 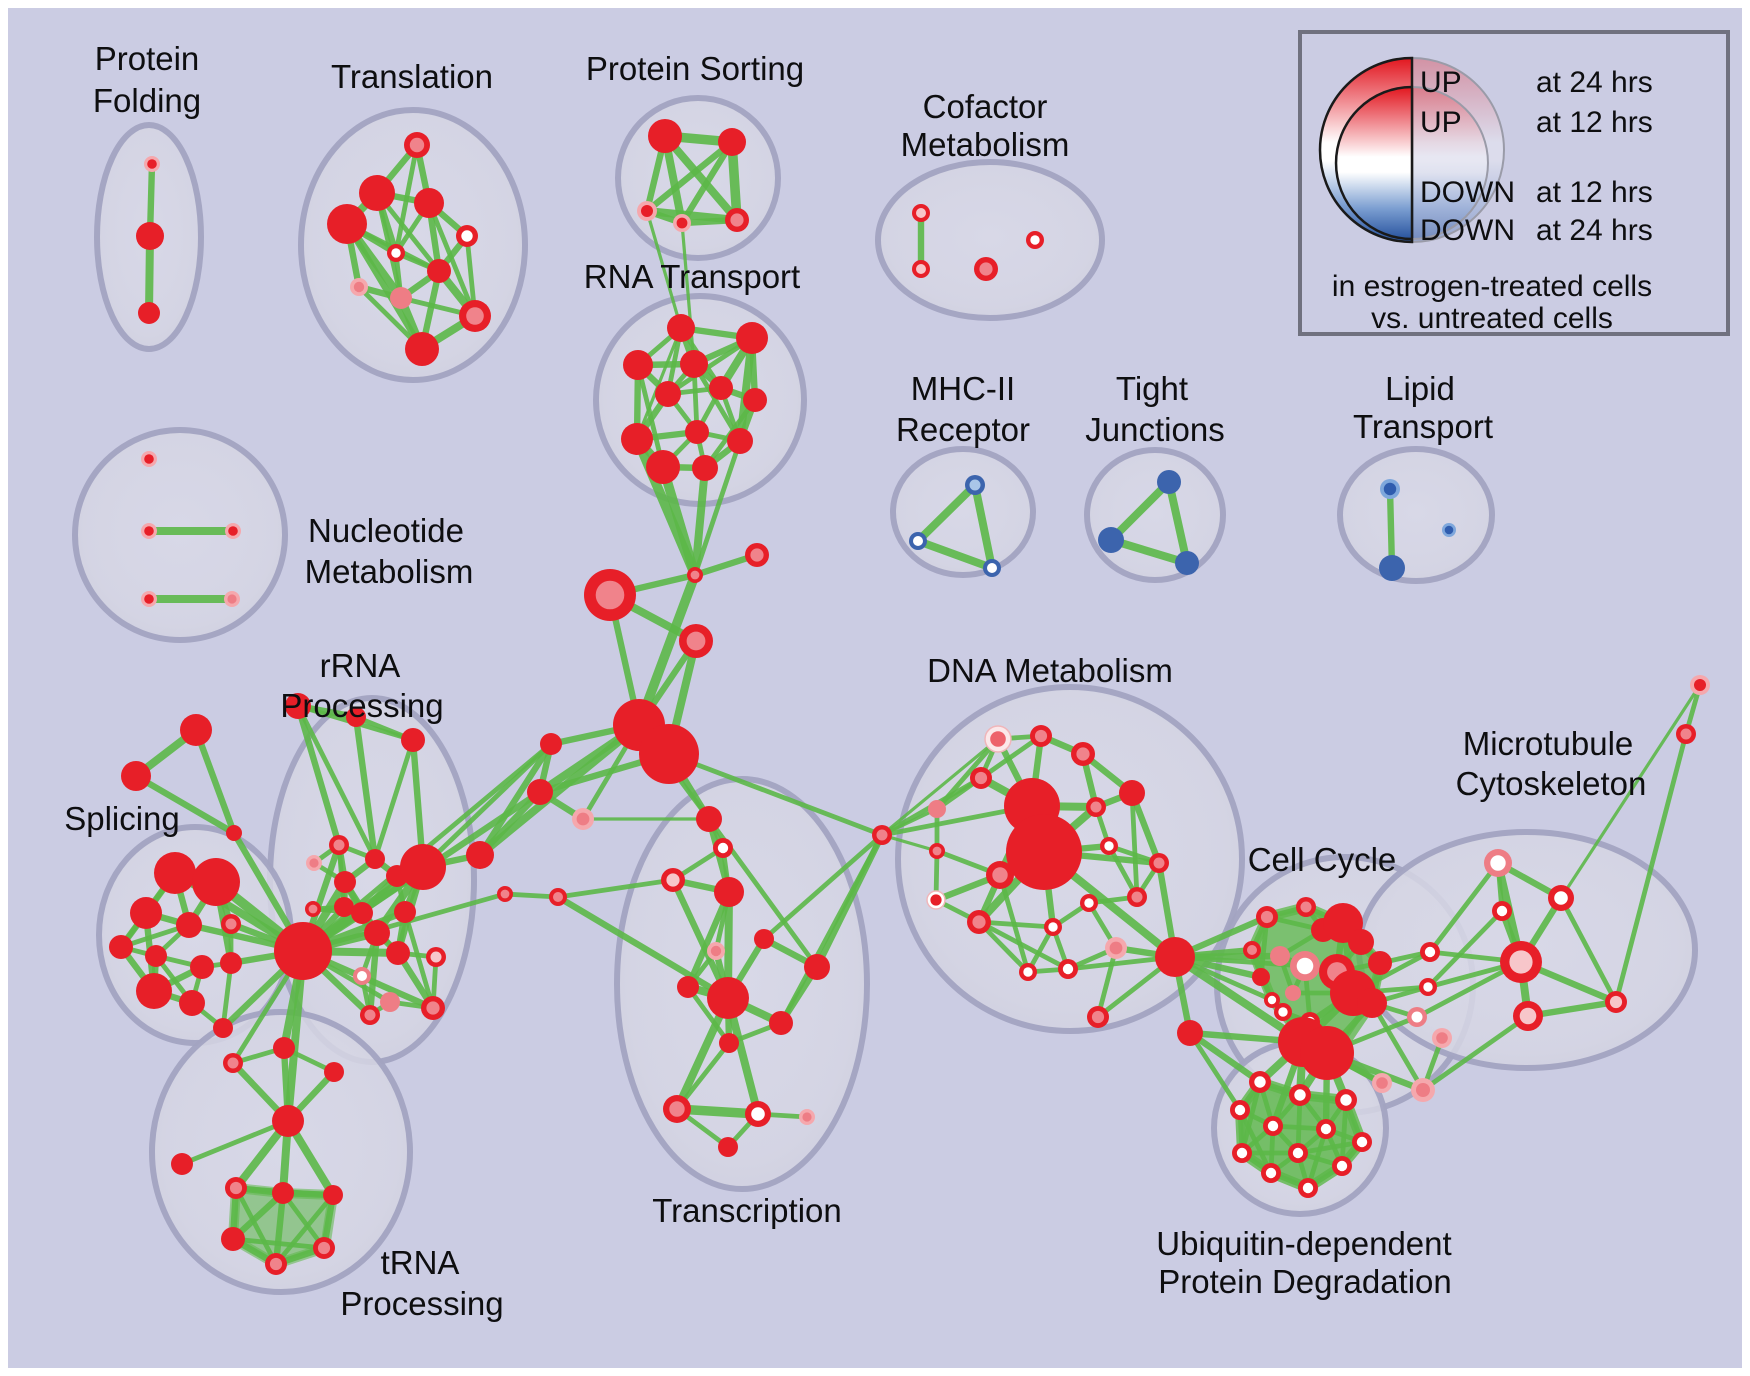 I want to click on cluster-label-cofactor-metabolism: Metabolism, so click(x=985, y=144).